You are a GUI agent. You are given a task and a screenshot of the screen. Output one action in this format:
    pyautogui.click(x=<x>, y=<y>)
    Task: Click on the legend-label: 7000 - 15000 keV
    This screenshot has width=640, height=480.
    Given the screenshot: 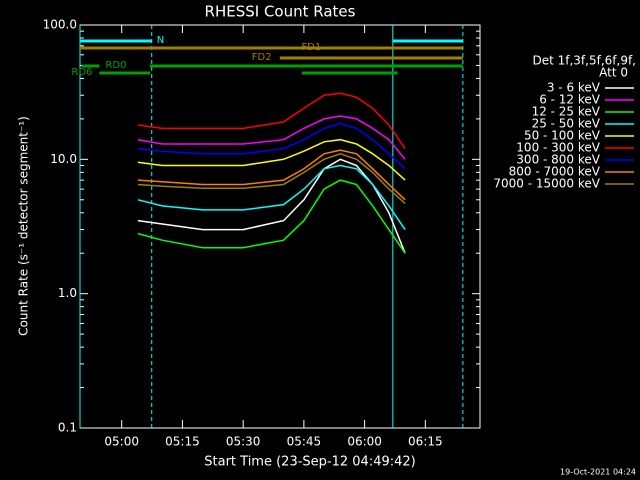 What is the action you would take?
    pyautogui.click(x=546, y=184)
    